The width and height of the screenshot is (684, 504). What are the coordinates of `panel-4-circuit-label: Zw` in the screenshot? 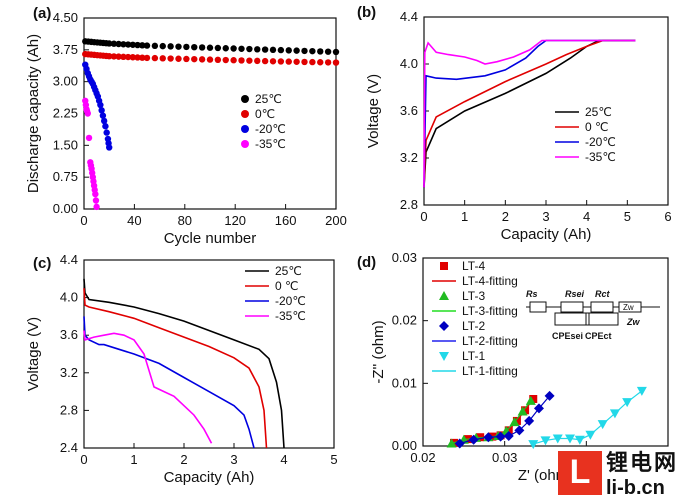 It's located at (628, 307).